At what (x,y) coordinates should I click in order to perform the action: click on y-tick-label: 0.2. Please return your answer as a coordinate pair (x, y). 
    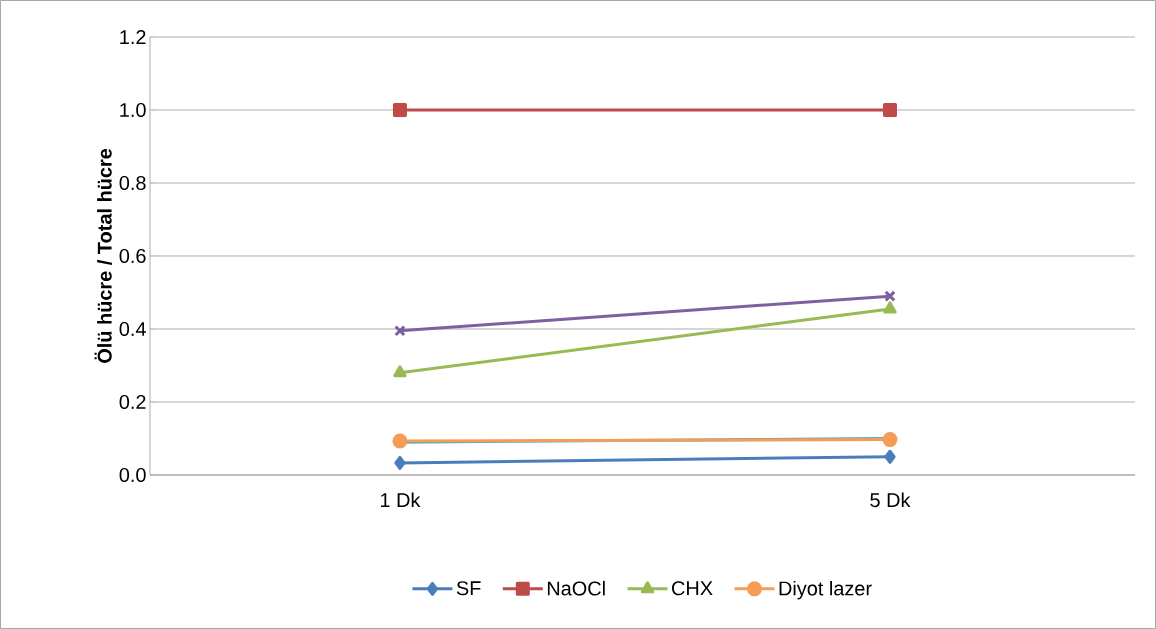
    Looking at the image, I should click on (132, 402).